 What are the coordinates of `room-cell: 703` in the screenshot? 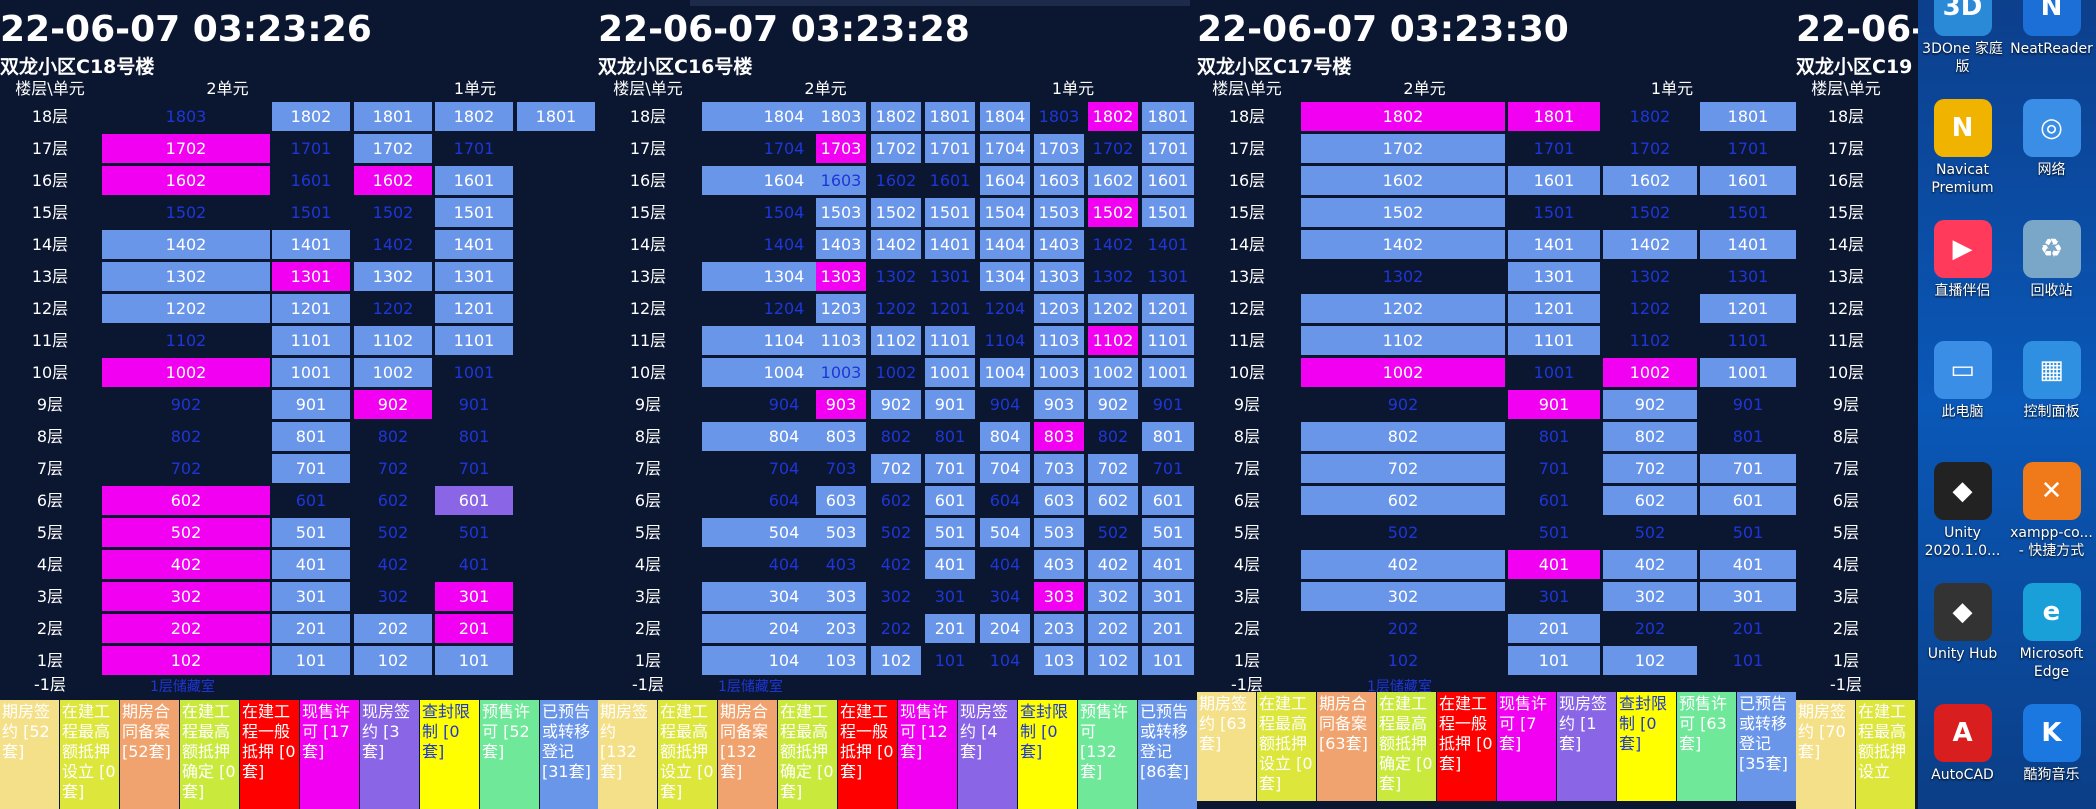 It's located at (841, 468).